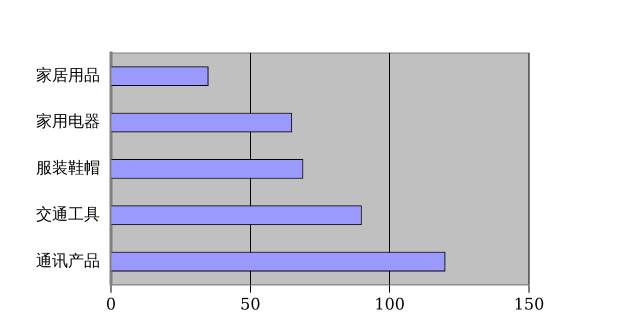 The image size is (632, 326). Describe the element at coordinates (68, 214) in the screenshot. I see `y-tick-label: 交通工具` at that location.